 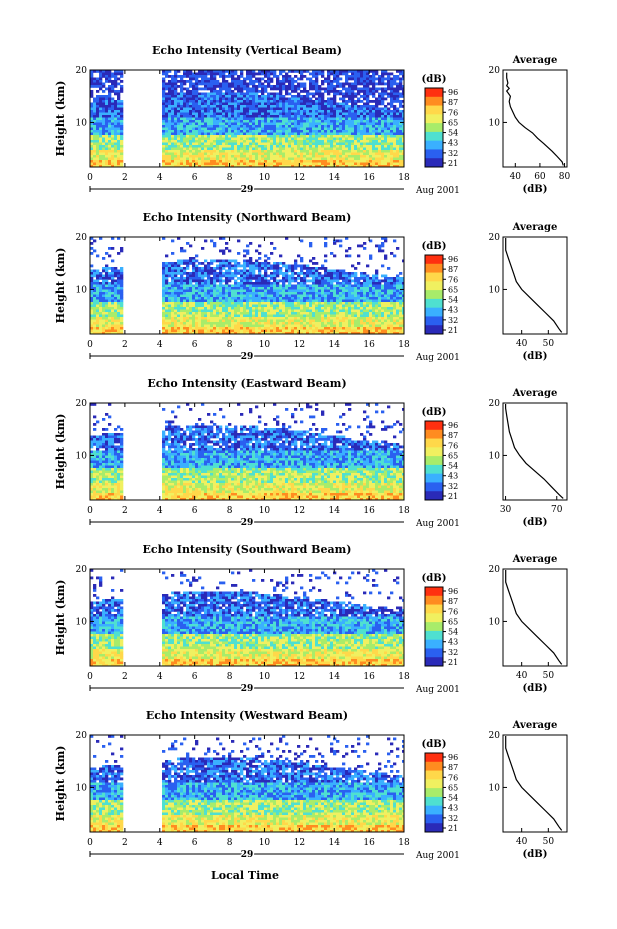 What do you see at coordinates (369, 511) in the screenshot?
I see `x-tick-label: 16` at bounding box center [369, 511].